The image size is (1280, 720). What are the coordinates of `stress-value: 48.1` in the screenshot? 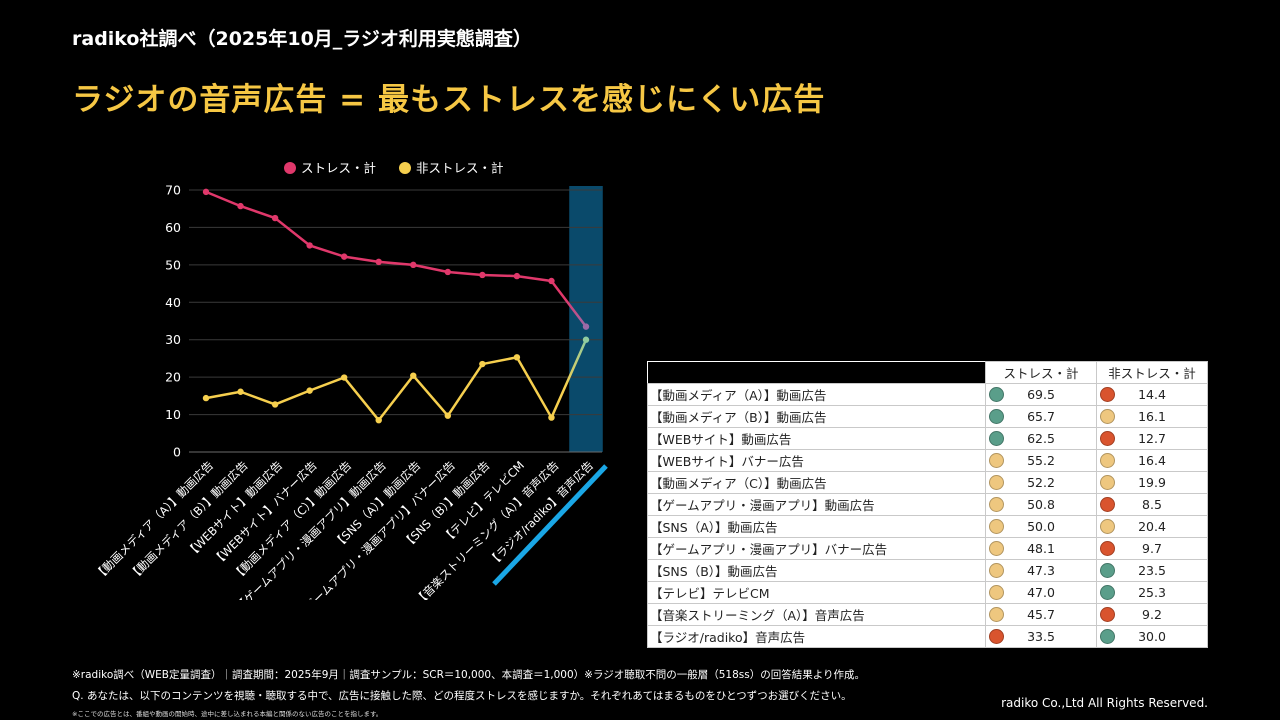 It's located at (1041, 548).